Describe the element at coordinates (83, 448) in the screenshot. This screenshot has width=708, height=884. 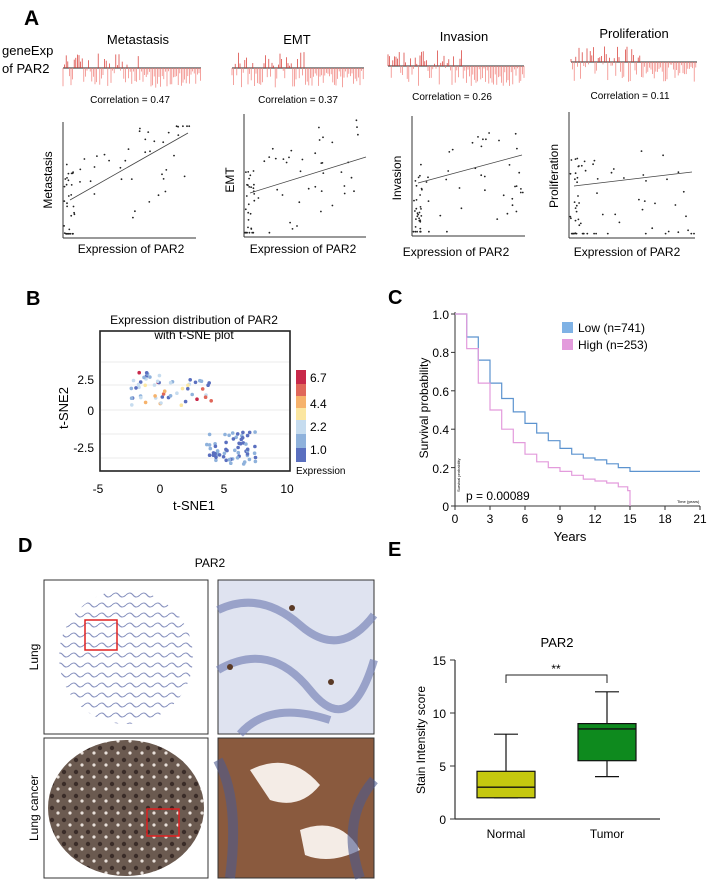
I see `tsne-ytick: -2.5` at that location.